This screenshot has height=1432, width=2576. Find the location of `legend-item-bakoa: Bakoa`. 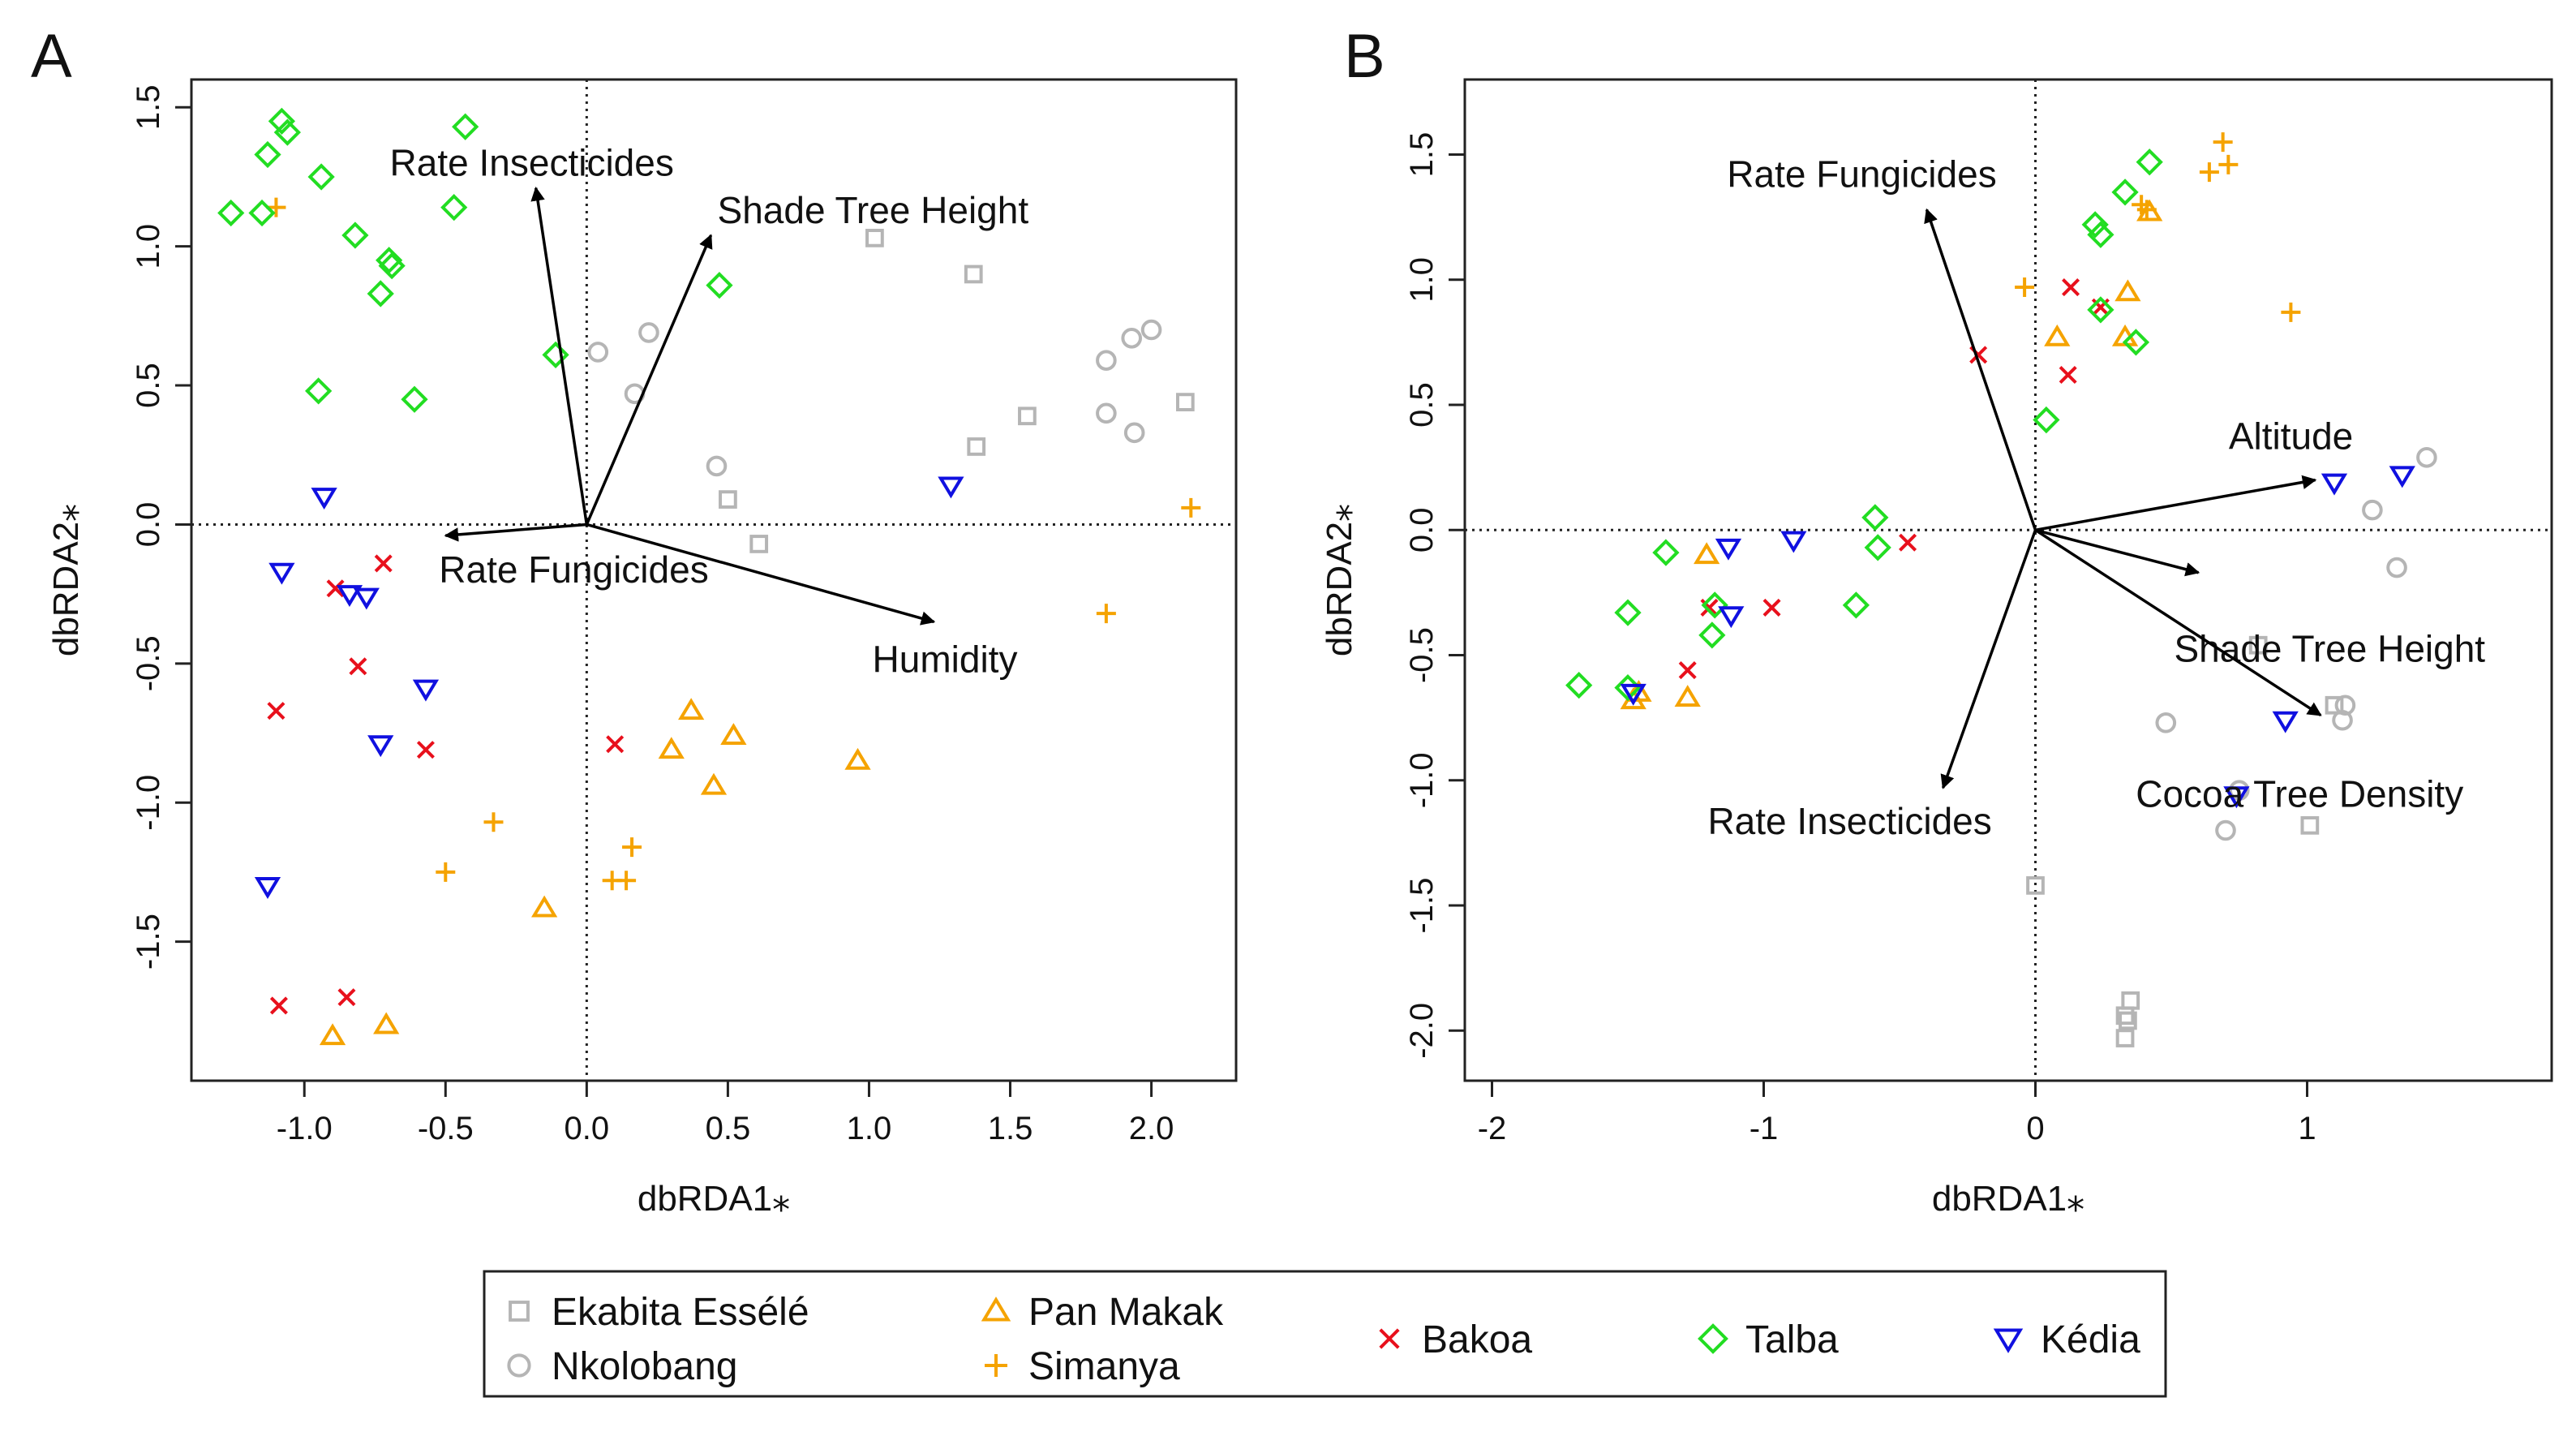

legend-item-bakoa: Bakoa is located at coordinates (1455, 1340).